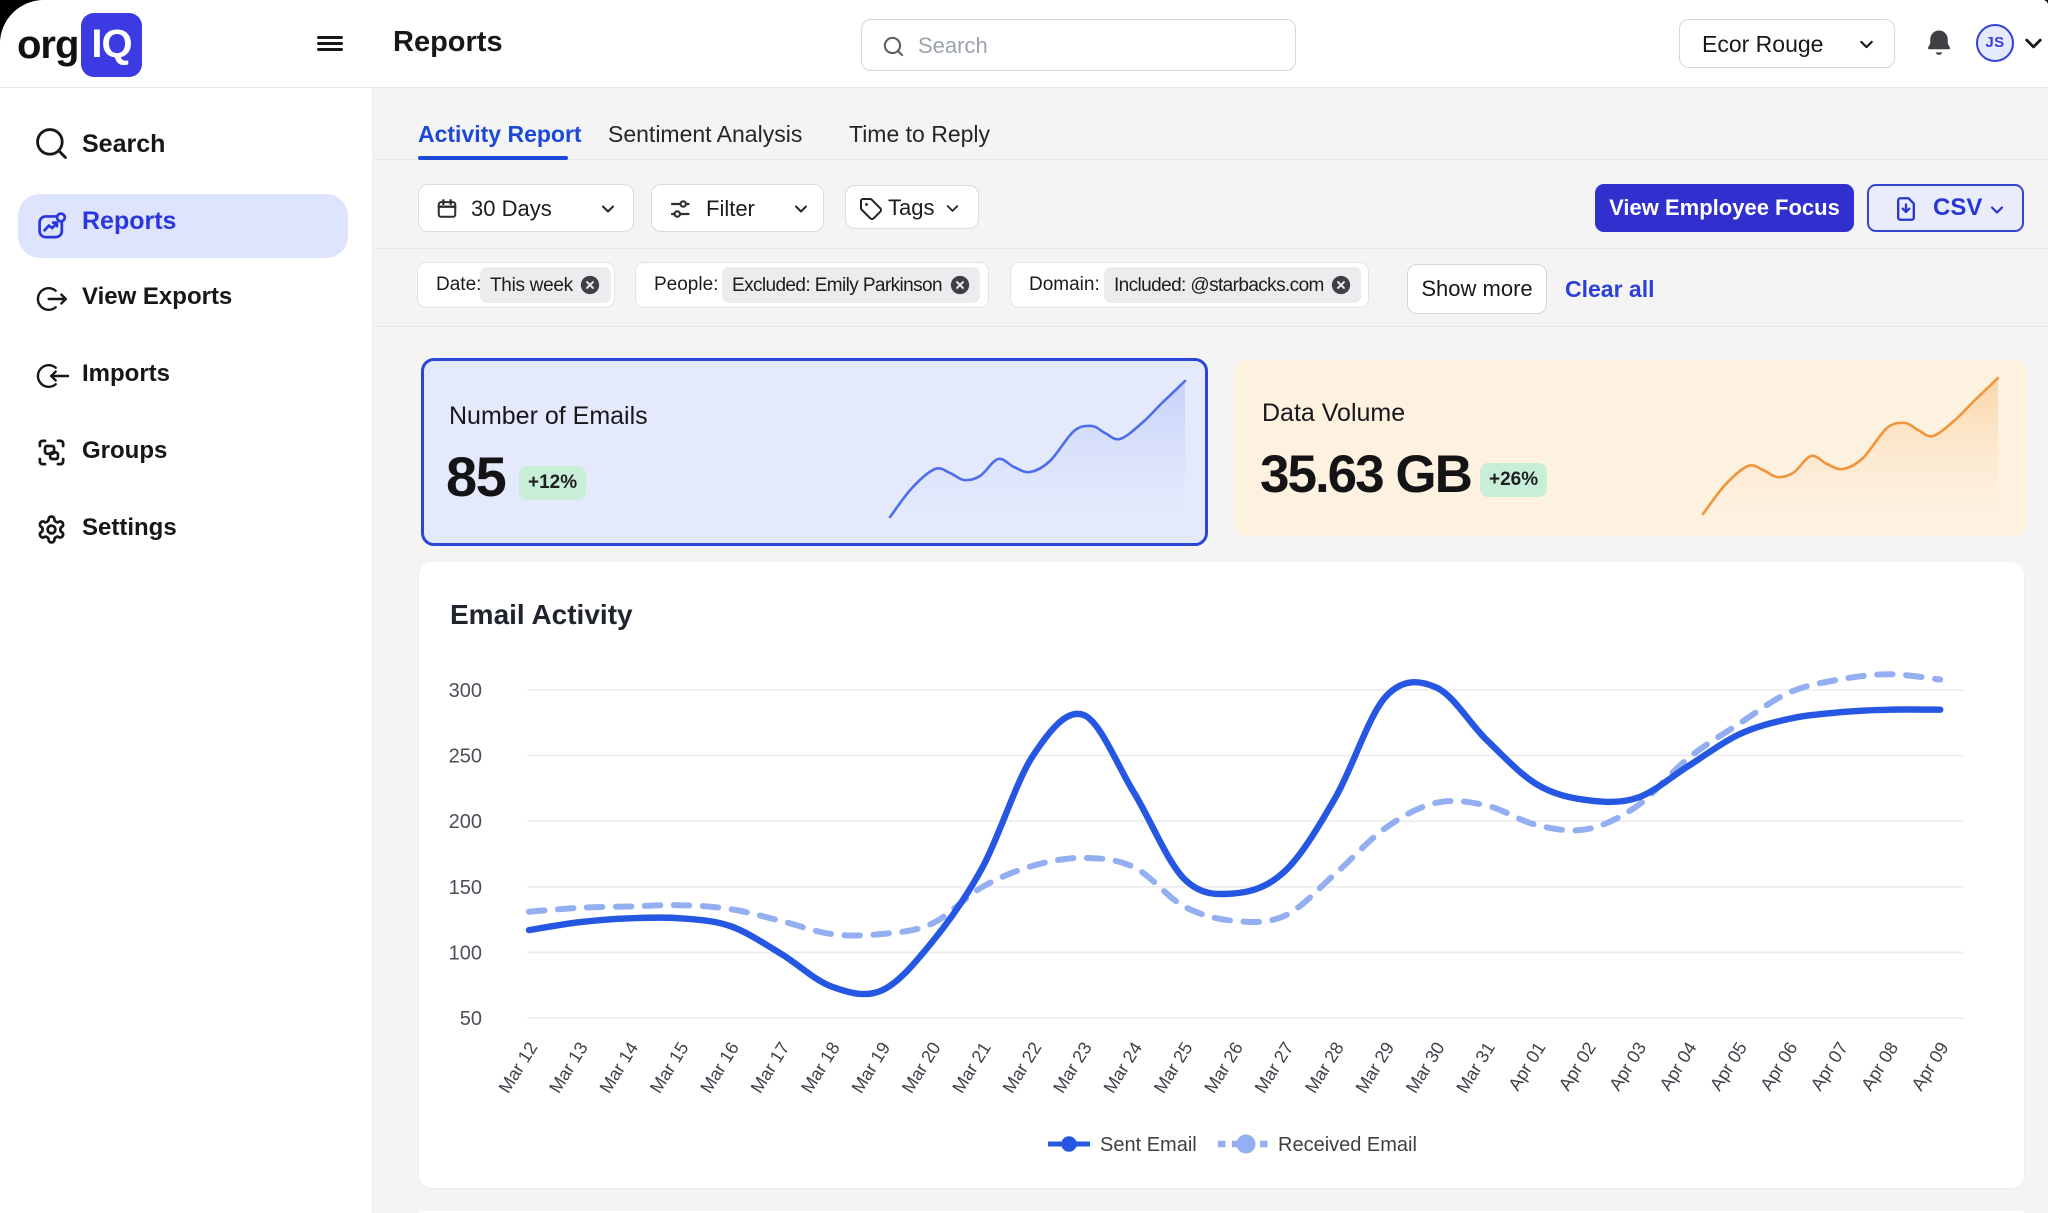 The height and width of the screenshot is (1213, 2048). Describe the element at coordinates (619, 1068) in the screenshot. I see `svg-text: Mar 14` at that location.